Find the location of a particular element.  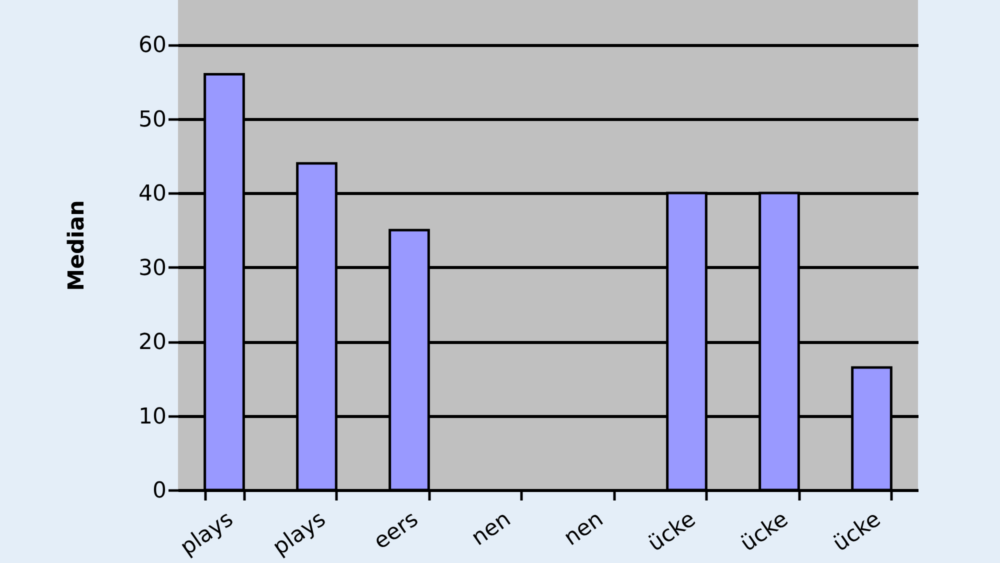

x-tick-label: eers is located at coordinates (396, 530).